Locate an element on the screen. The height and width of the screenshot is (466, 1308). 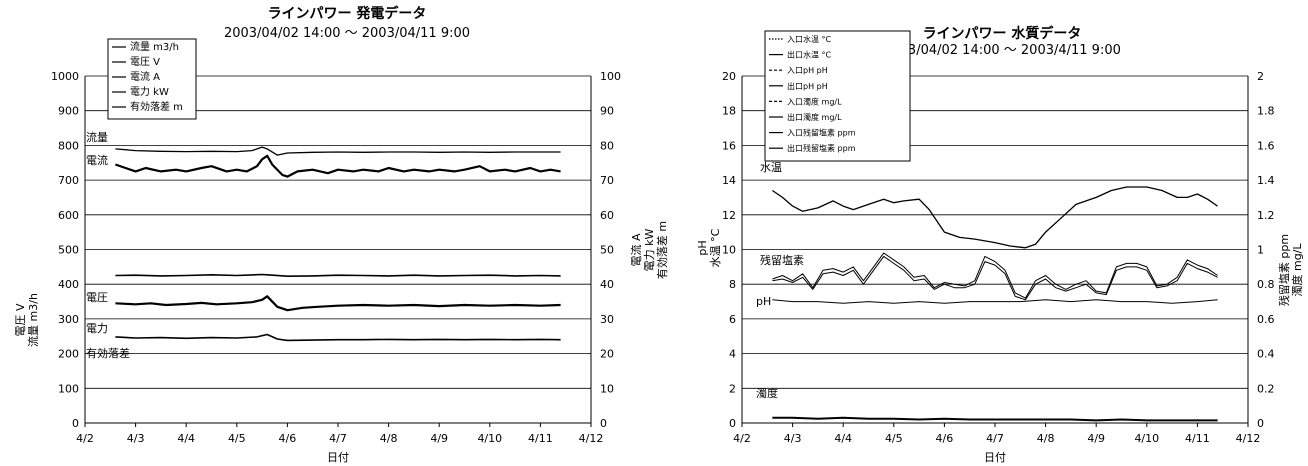
y-tick-label-left: 400 is located at coordinates (68, 284).